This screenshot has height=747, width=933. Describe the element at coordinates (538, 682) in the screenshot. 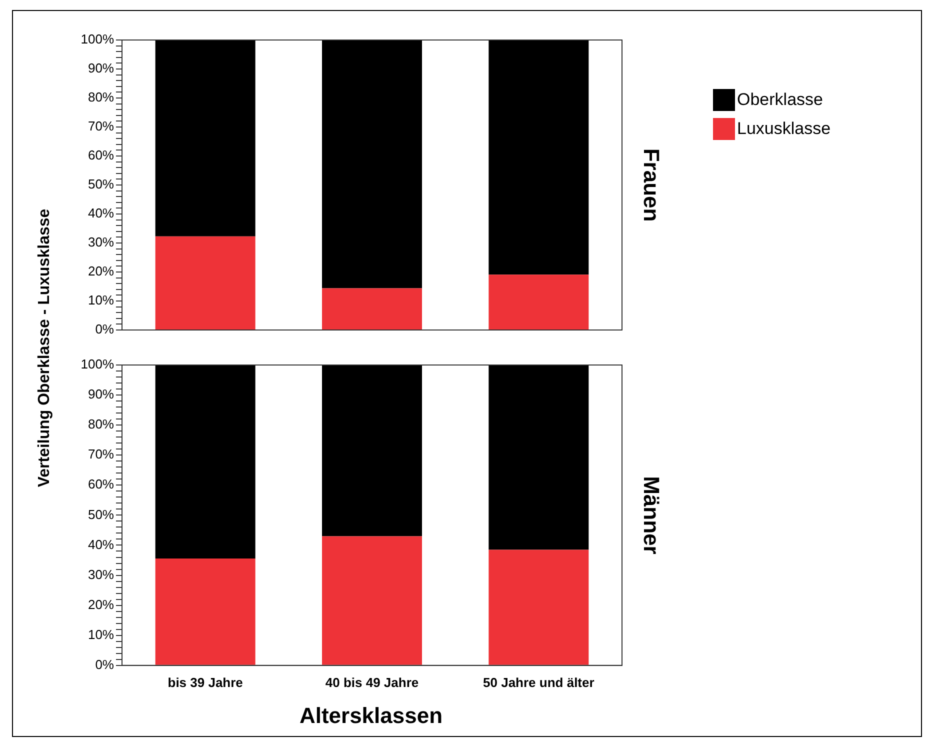

I see `x-tick-label: 50 Jahre und älter` at that location.